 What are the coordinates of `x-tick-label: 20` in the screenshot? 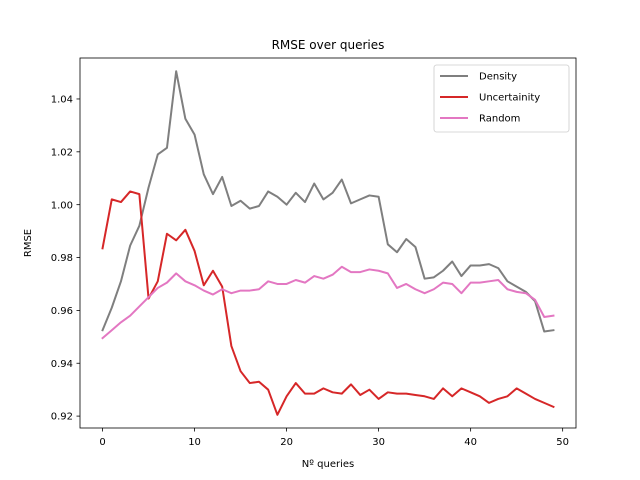 It's located at (286, 442).